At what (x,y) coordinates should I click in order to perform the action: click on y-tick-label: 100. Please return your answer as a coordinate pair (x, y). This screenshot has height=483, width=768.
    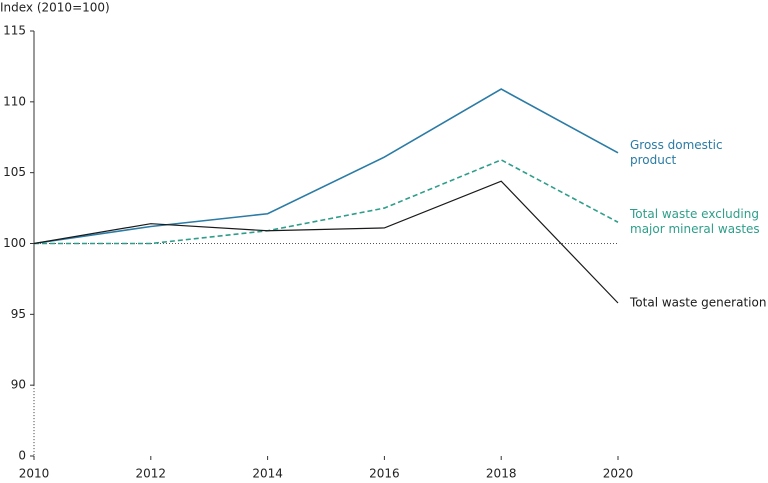
    Looking at the image, I should click on (14, 243).